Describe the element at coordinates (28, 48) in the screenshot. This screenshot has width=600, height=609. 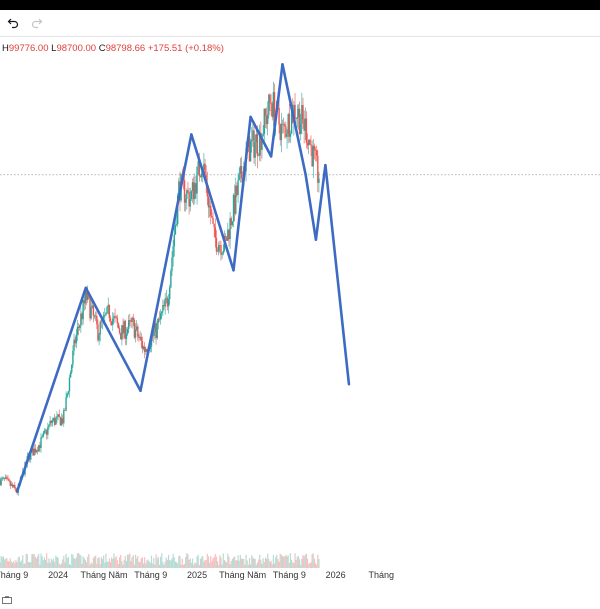
I see `ohlc-high-value: 99776.00` at that location.